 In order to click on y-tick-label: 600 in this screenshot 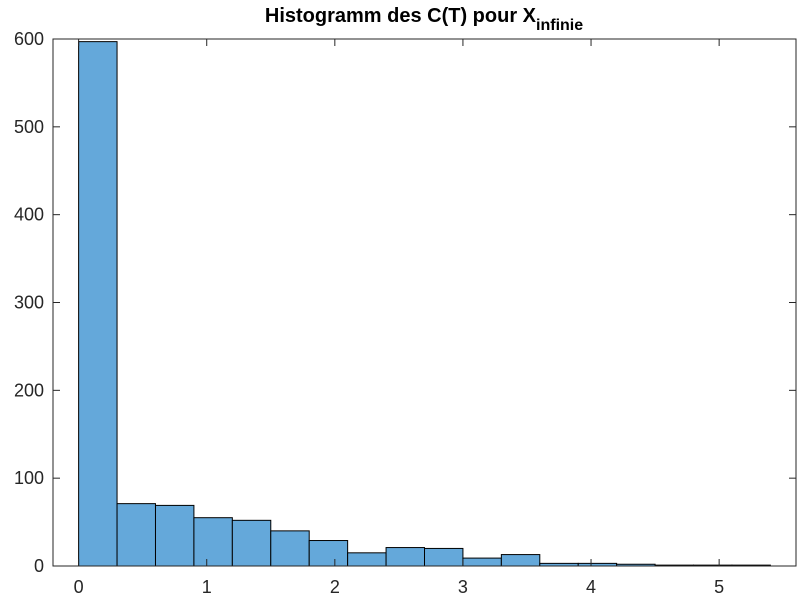, I will do `click(29, 39)`.